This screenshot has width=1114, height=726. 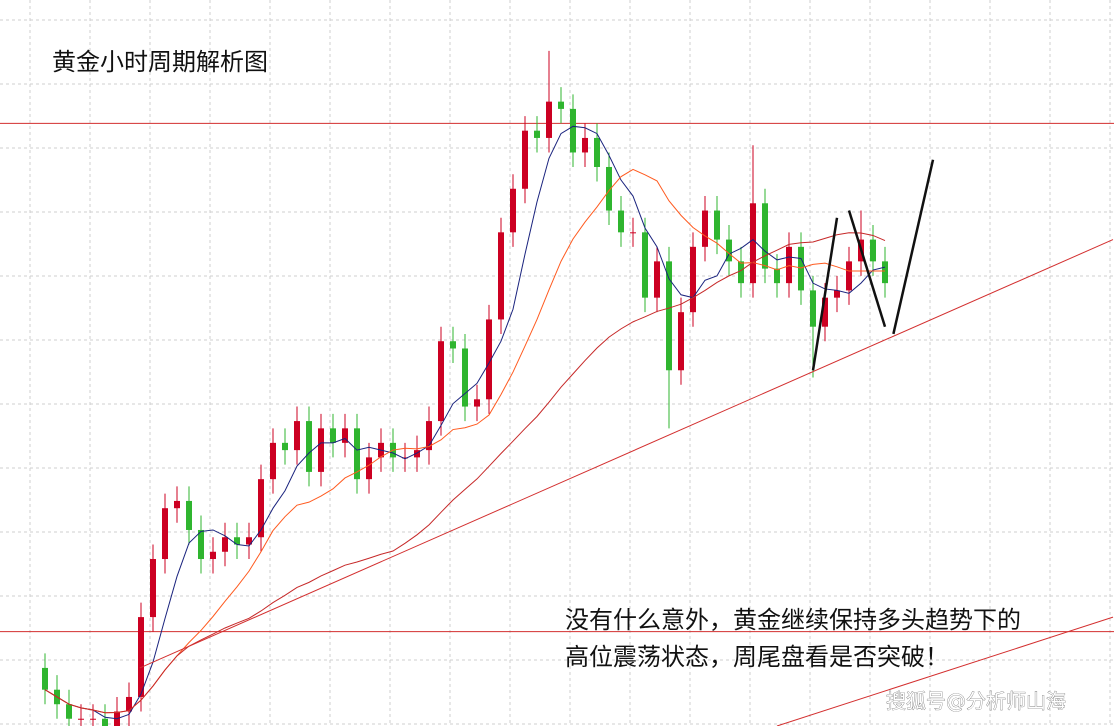 What do you see at coordinates (160, 62) in the screenshot?
I see `chart-title: 黄金小时周期解析图` at bounding box center [160, 62].